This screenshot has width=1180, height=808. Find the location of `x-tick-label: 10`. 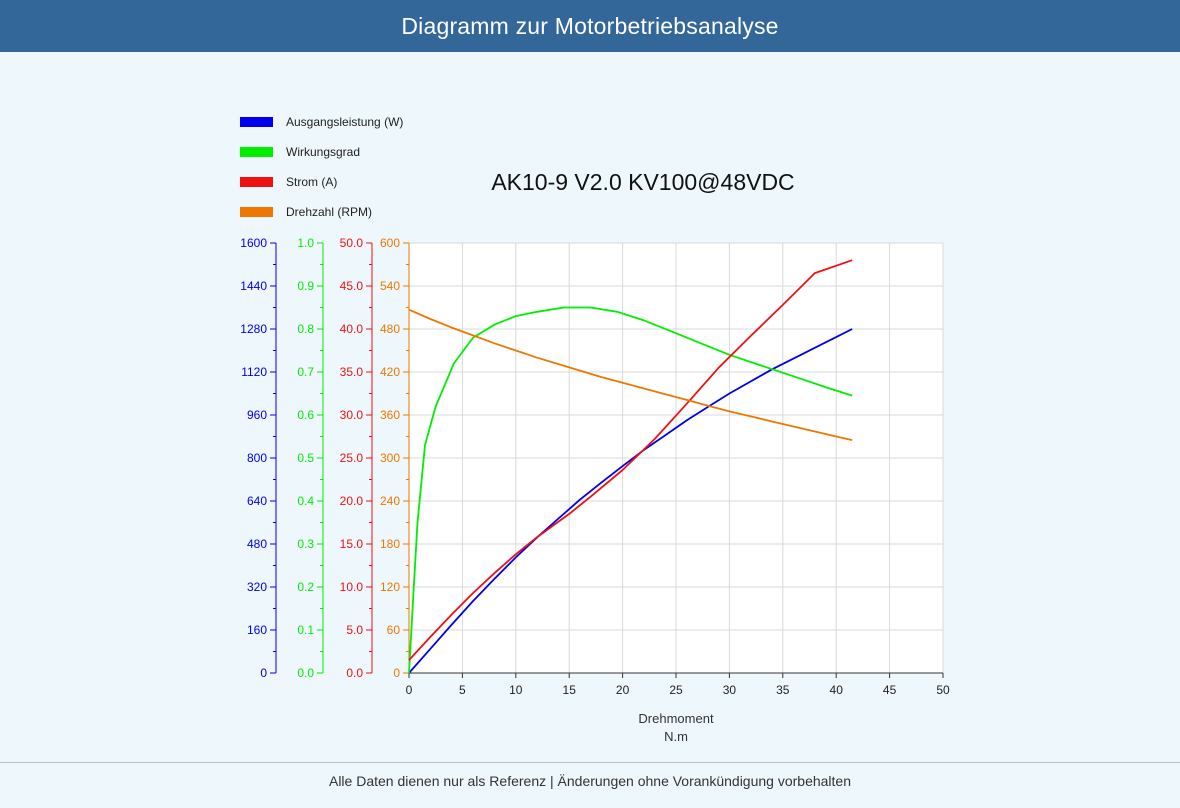

x-tick-label: 10 is located at coordinates (516, 690).